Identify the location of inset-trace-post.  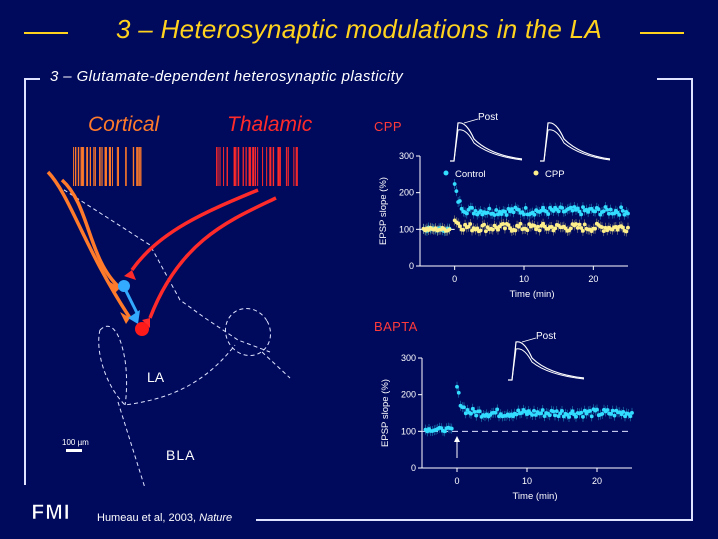
(575, 142).